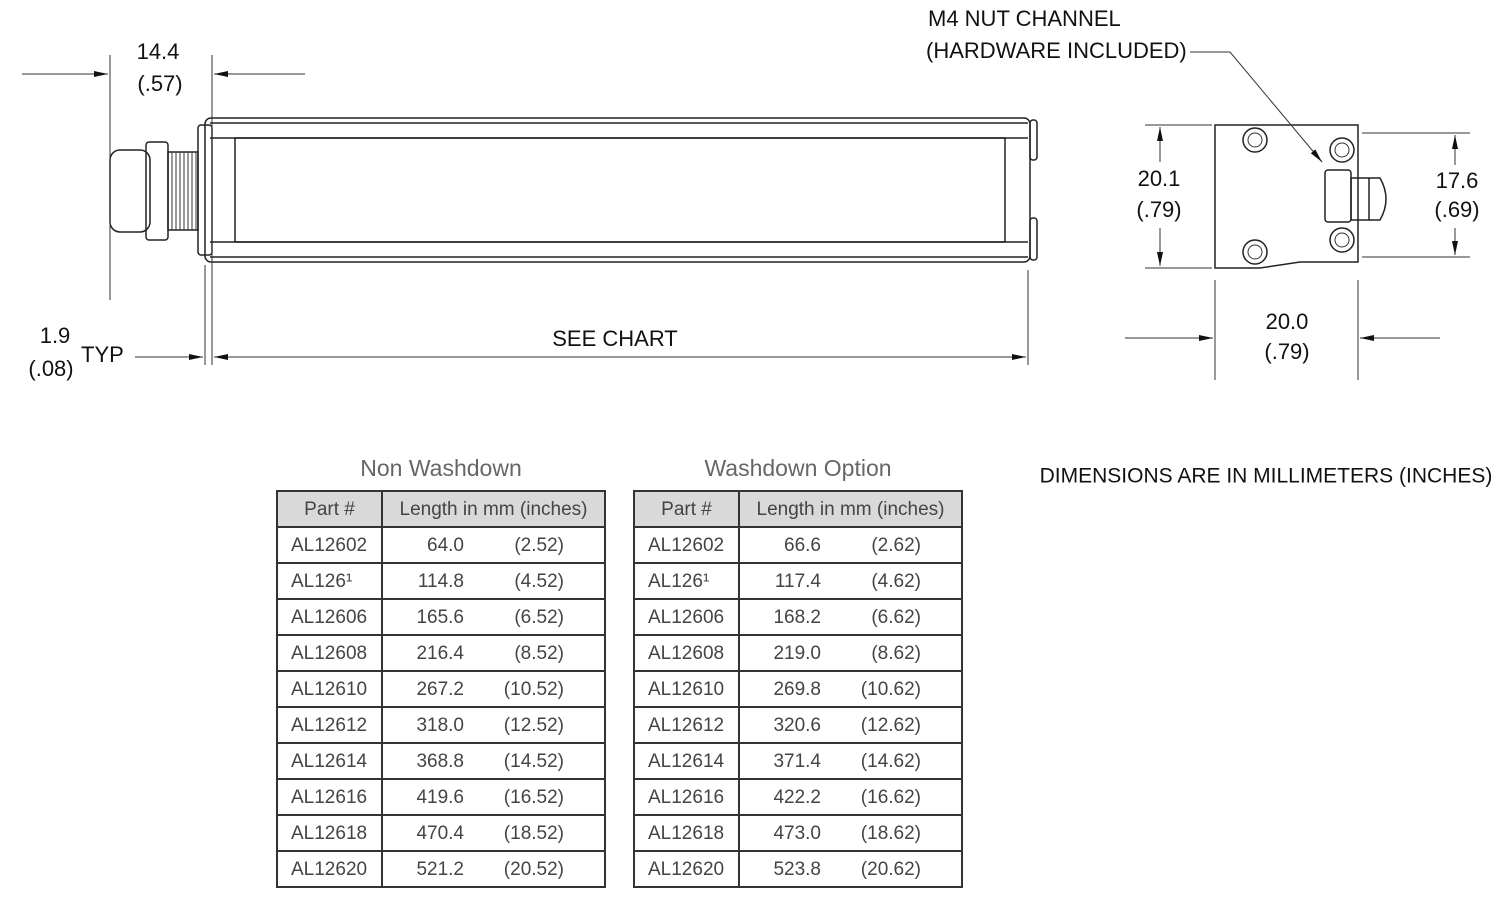 This screenshot has width=1500, height=903. What do you see at coordinates (896, 617) in the screenshot?
I see `length-in: (6.62)` at bounding box center [896, 617].